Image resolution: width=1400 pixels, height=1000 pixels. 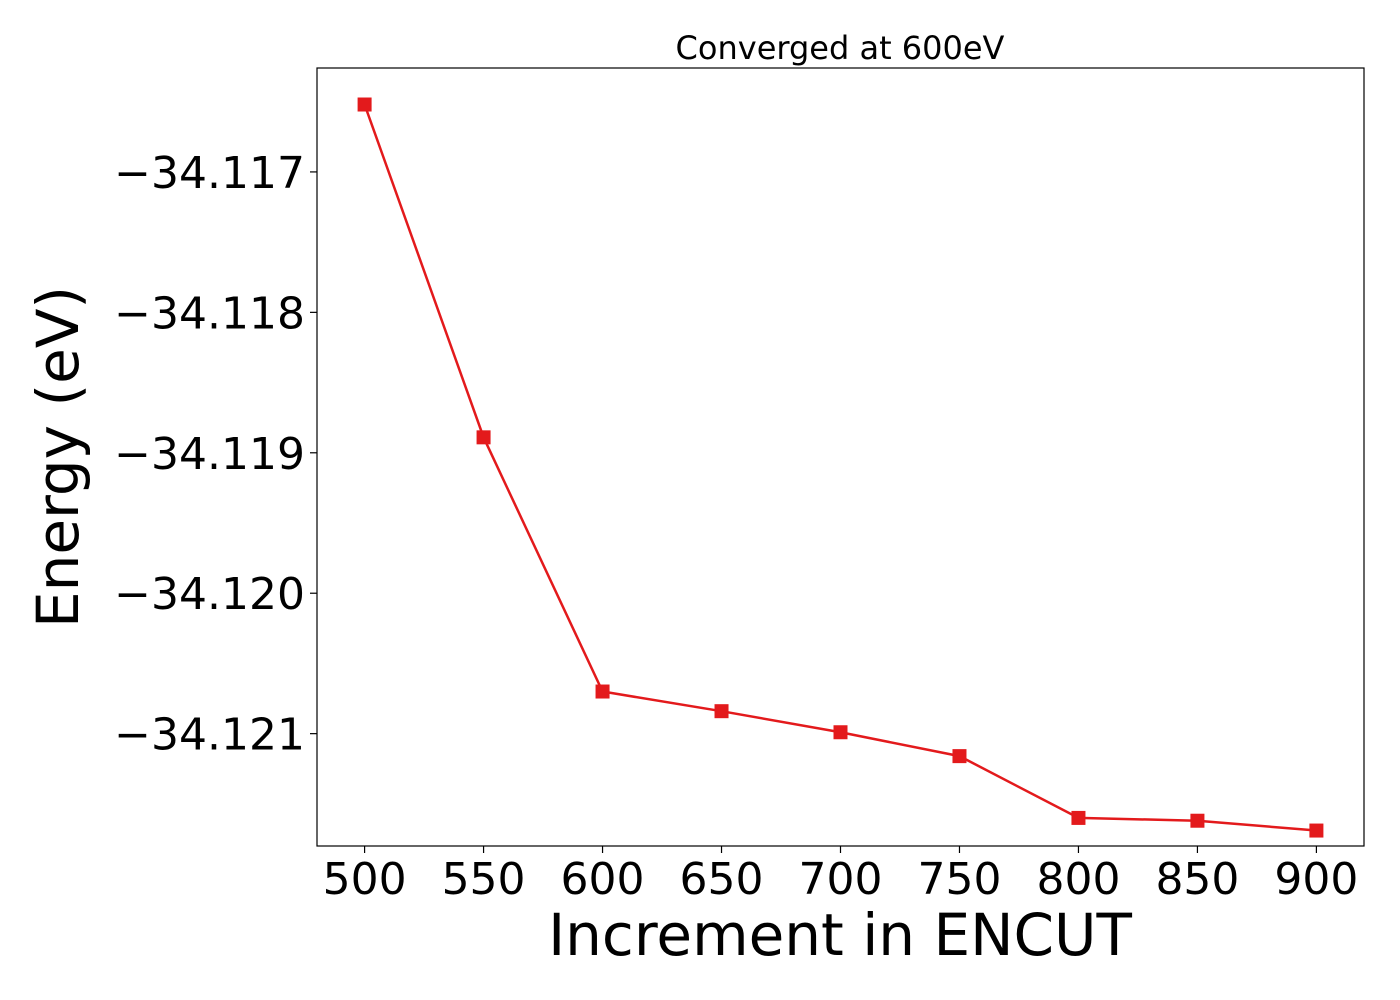 I want to click on x-tick-label: 750, so click(x=959, y=879).